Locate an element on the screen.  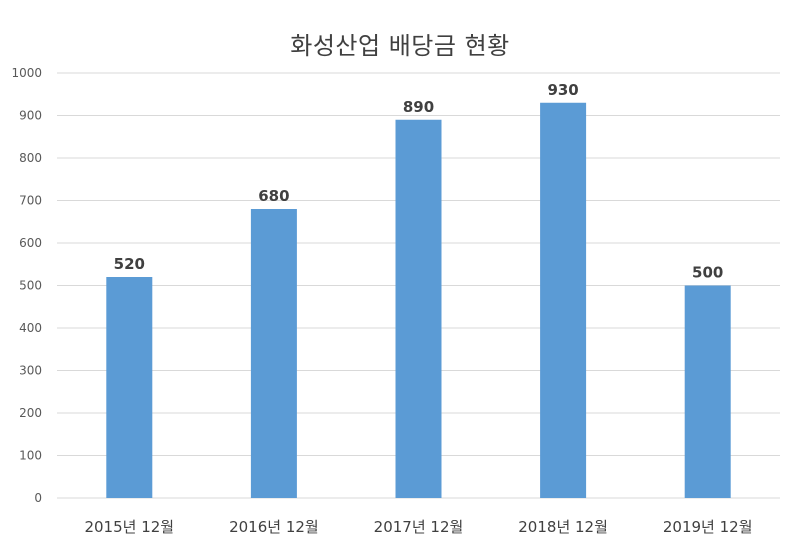
y-tick-label-1000: 1000 is located at coordinates (26, 73).